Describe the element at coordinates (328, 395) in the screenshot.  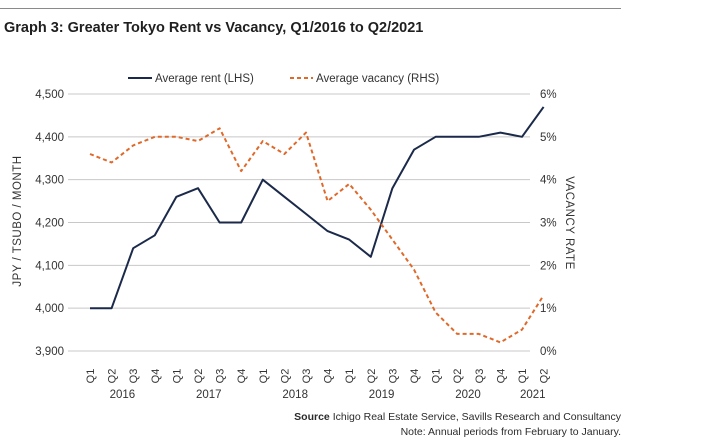
I see `year-labels: 2016 2017 2018 2019 2020 2021` at that location.